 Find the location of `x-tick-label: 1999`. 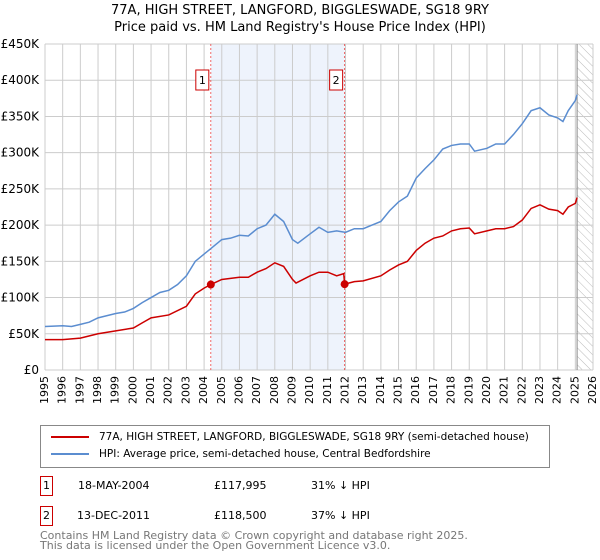

x-tick-label: 1999 is located at coordinates (115, 390).